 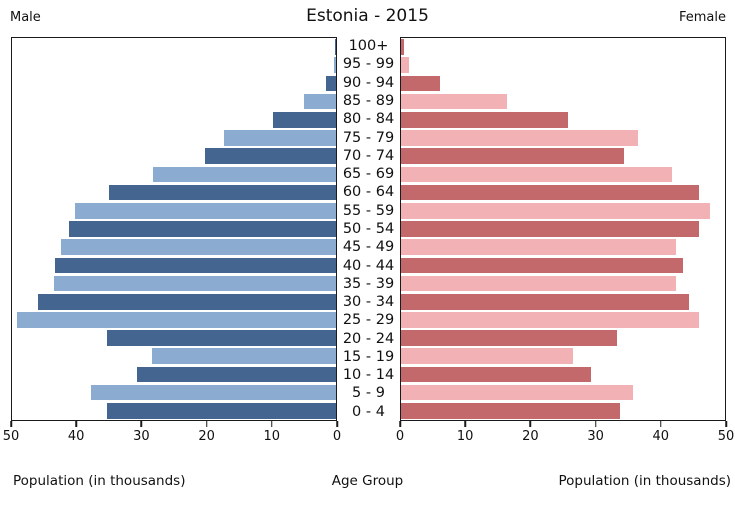 What do you see at coordinates (368, 302) in the screenshot?
I see `age-group-label-30-34: 30 - 34` at bounding box center [368, 302].